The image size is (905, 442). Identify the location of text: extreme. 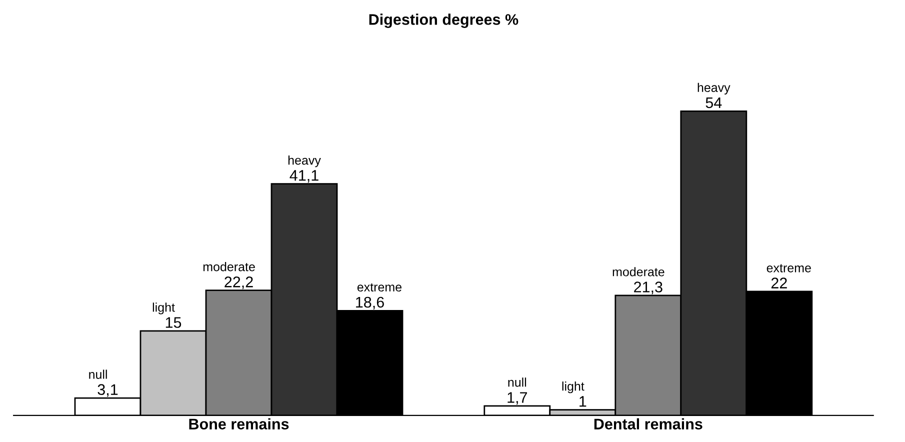
(788, 268).